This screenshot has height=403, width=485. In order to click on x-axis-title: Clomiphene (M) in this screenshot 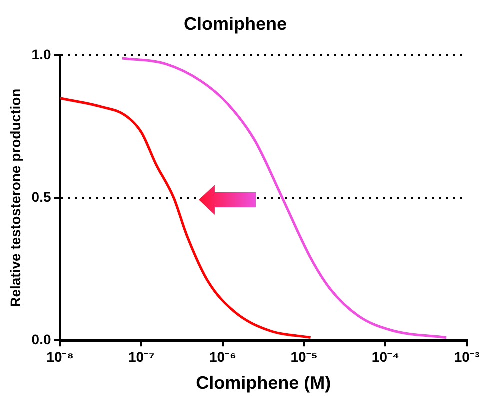, I will do `click(264, 383)`.